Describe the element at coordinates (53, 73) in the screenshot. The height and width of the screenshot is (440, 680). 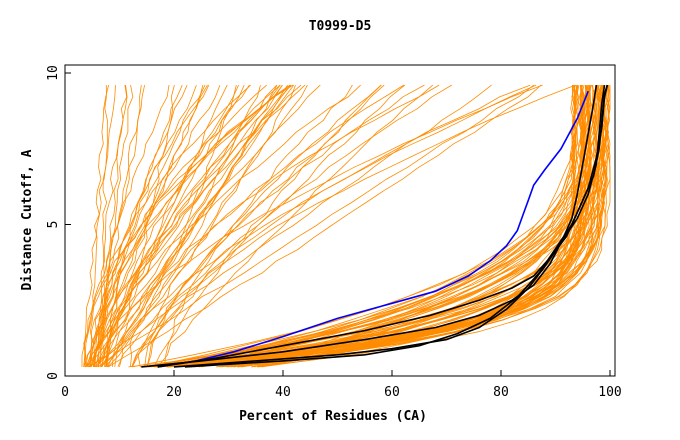
I see `y-tick-label: 10` at that location.